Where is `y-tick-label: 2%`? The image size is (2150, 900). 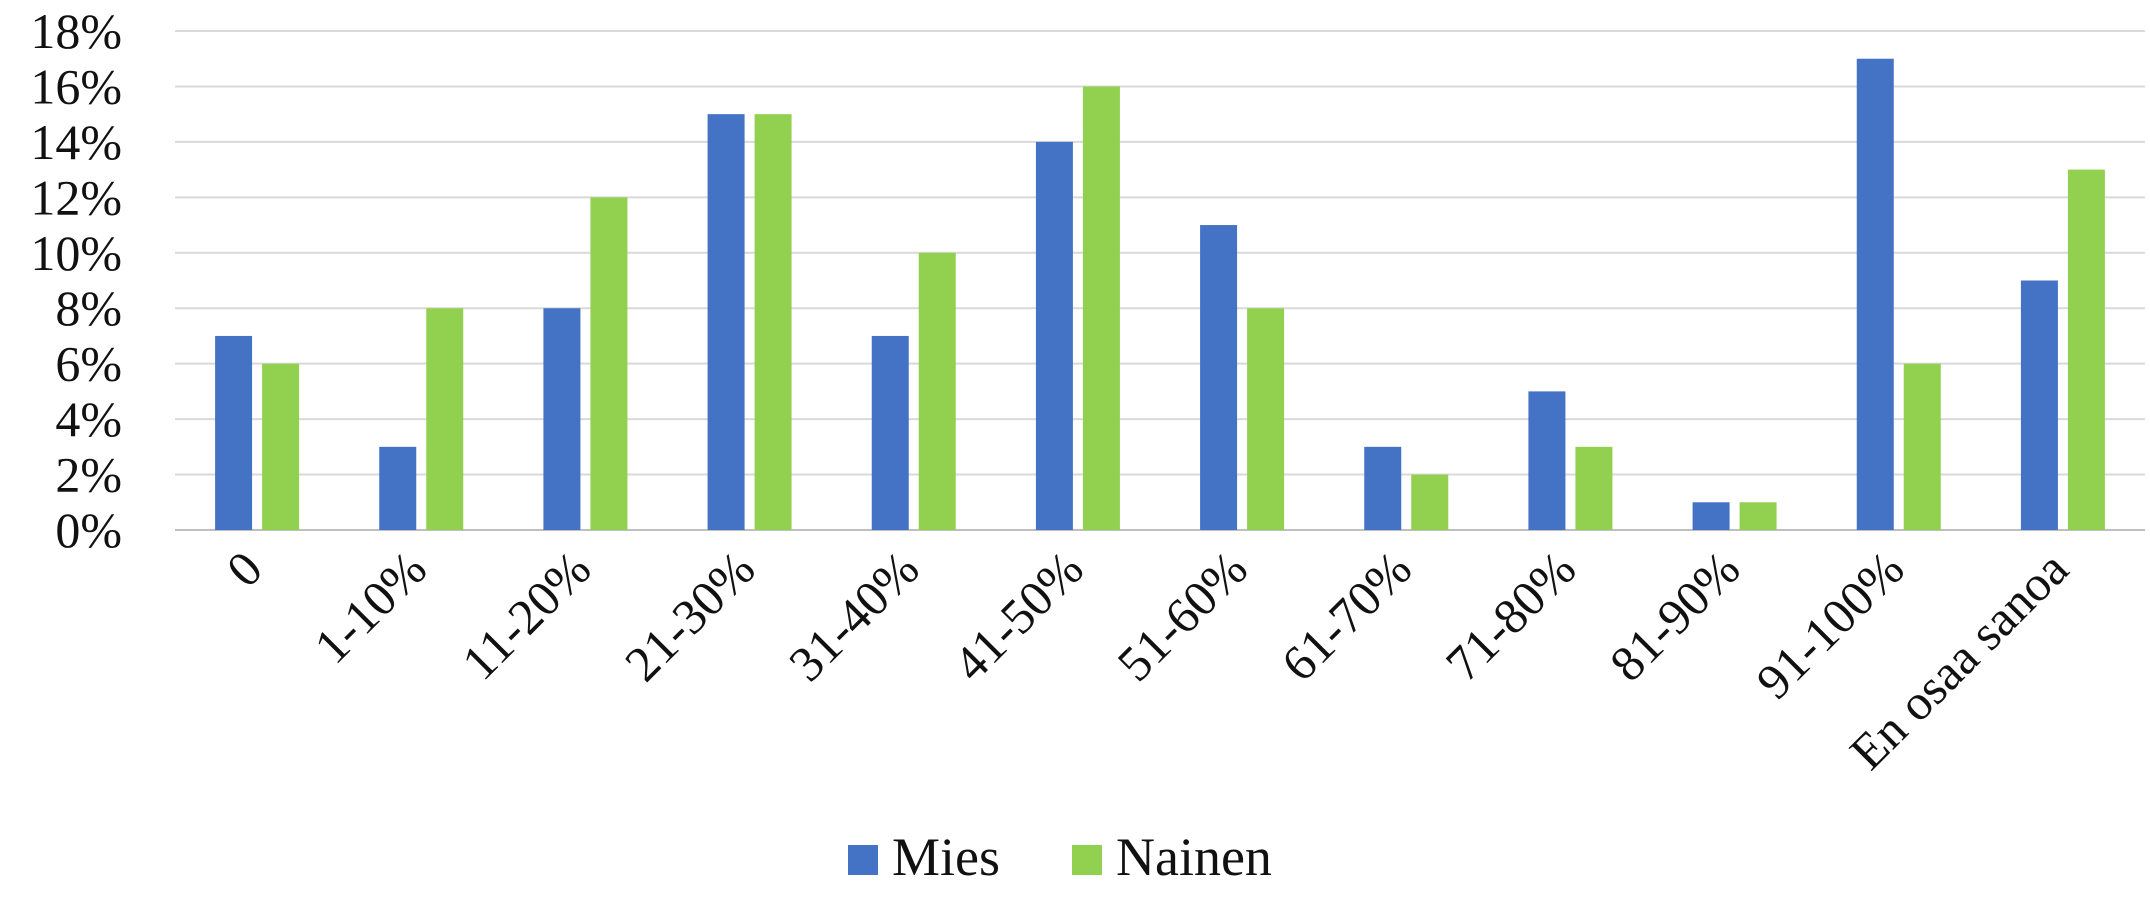
y-tick-label: 2% is located at coordinates (88, 475).